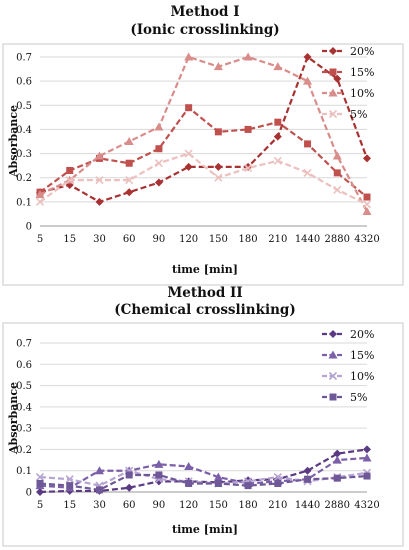  What do you see at coordinates (362, 334) in the screenshot?
I see `legend-label: 20%` at bounding box center [362, 334].